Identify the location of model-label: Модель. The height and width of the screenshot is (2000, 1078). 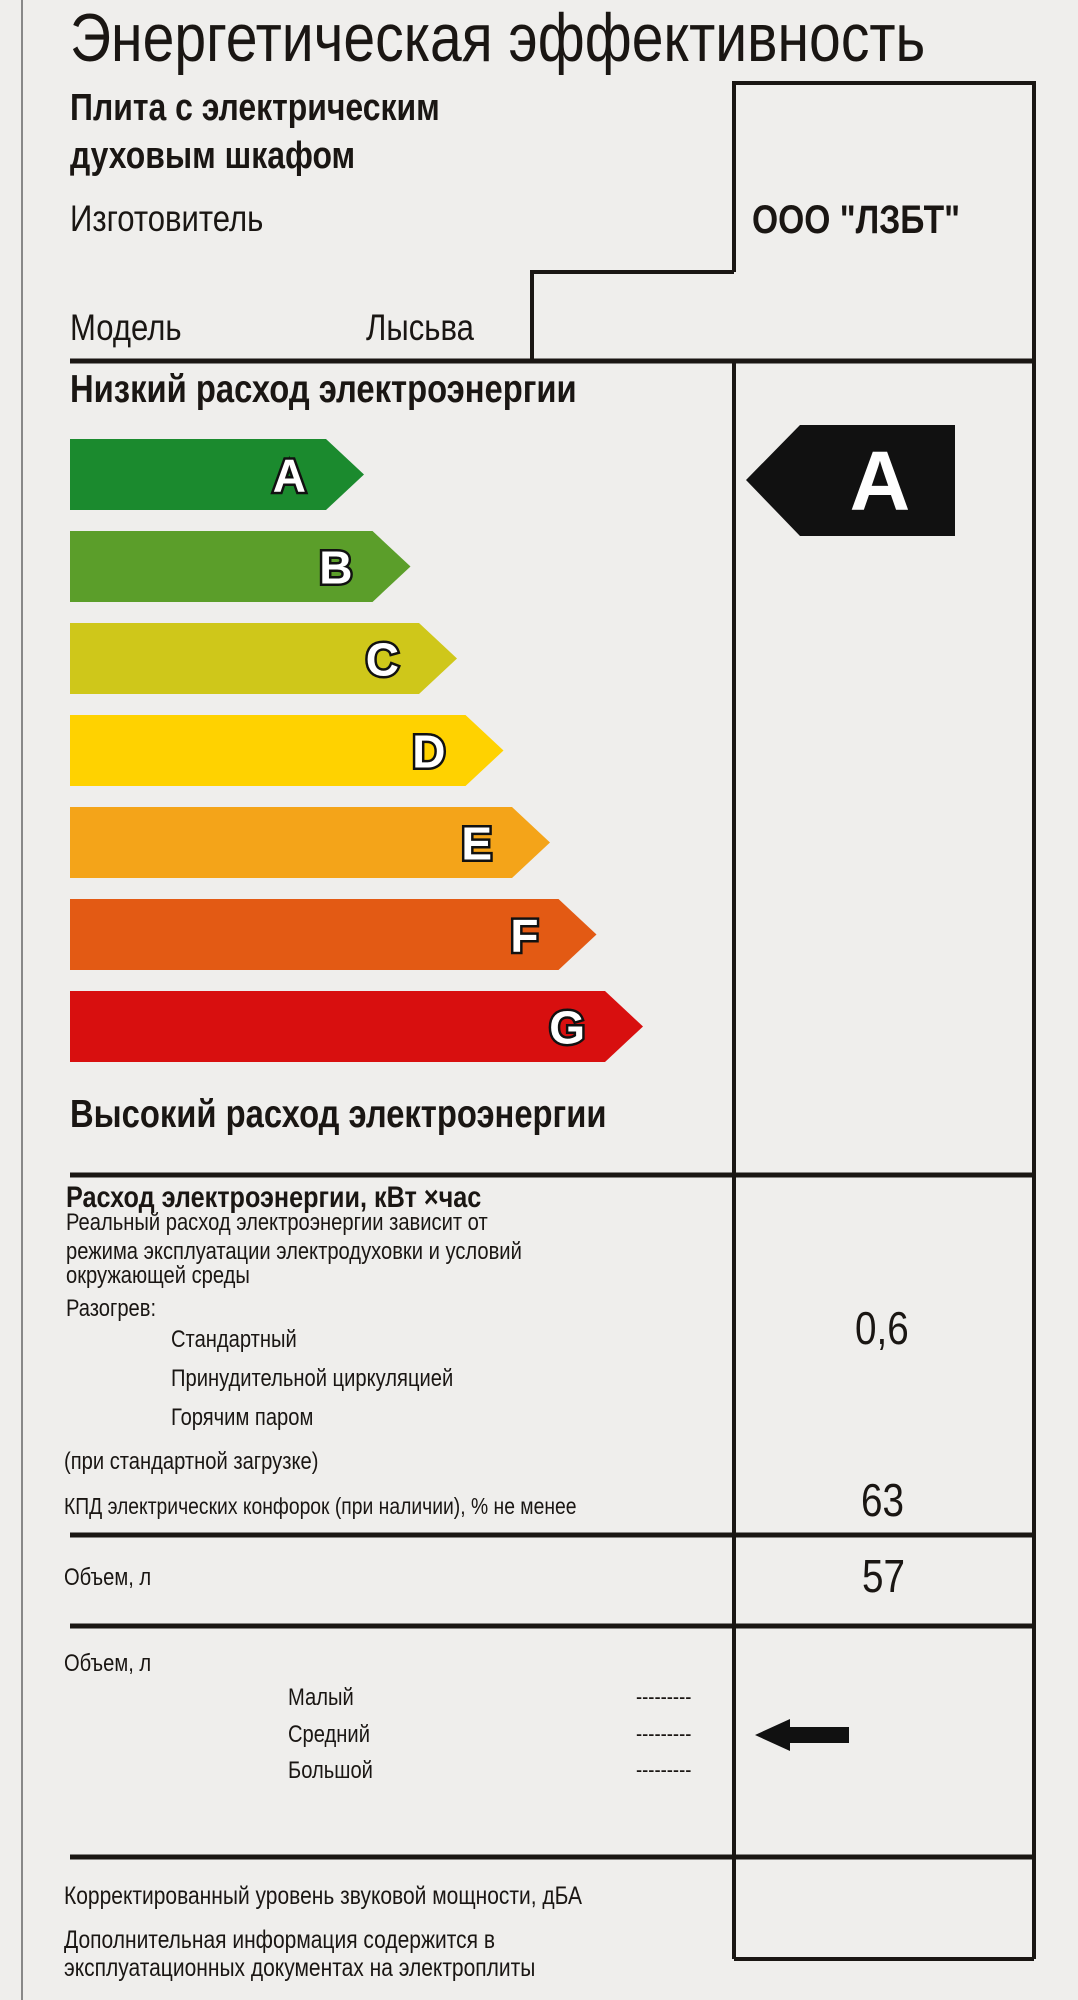
(126, 327).